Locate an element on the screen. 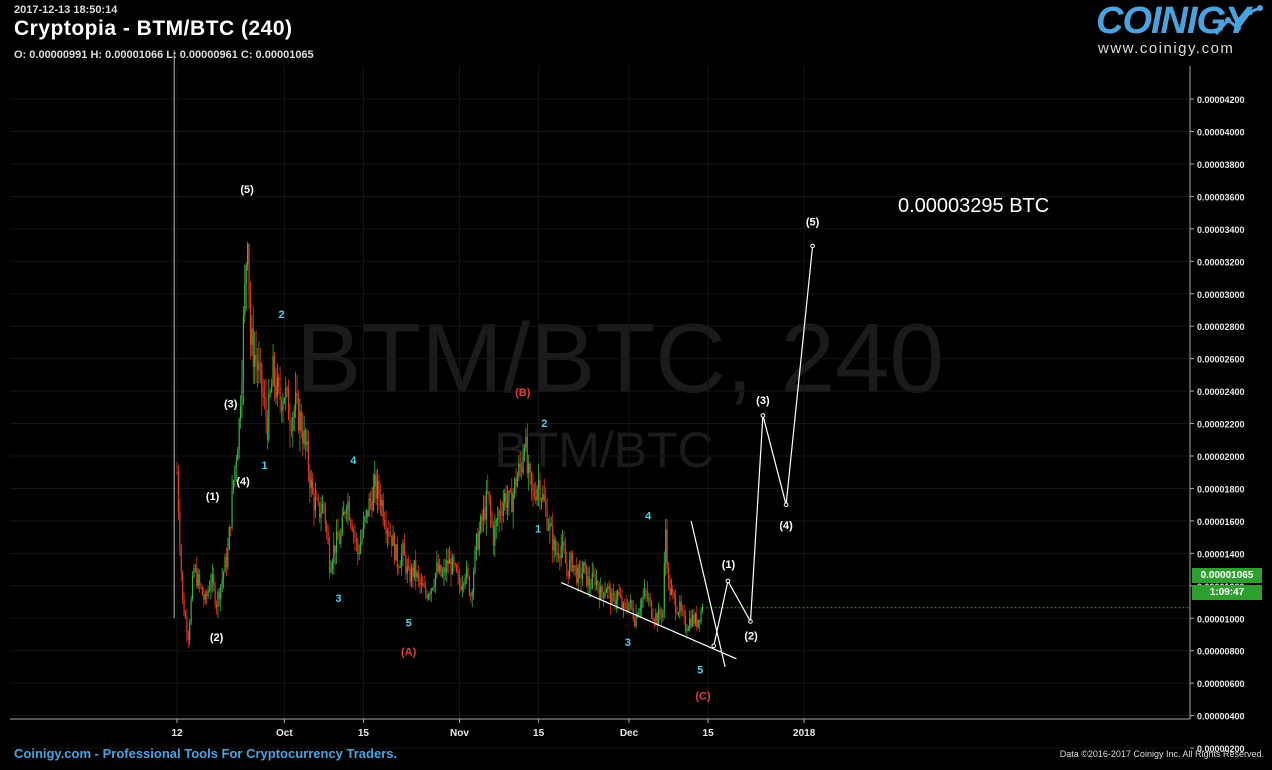 This screenshot has height=770, width=1272. y-tick-label: 0.00000400 is located at coordinates (1221, 717).